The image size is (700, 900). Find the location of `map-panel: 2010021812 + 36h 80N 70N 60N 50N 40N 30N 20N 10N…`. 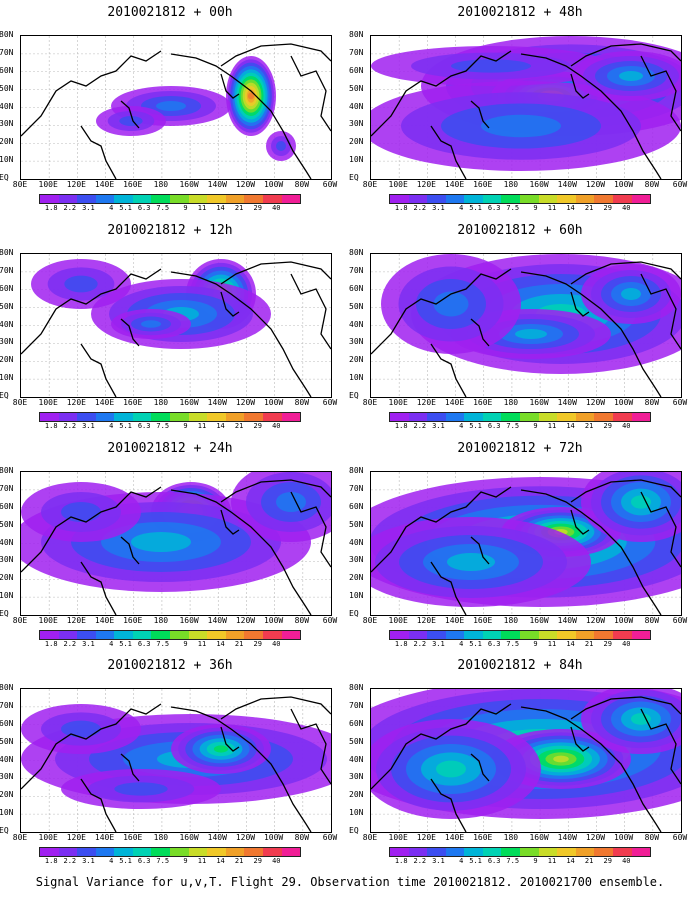

map-panel: 2010021812 + 36h 80N 70N 60N 50N 40N 30N 20N 10N… is located at coordinates (170, 763).